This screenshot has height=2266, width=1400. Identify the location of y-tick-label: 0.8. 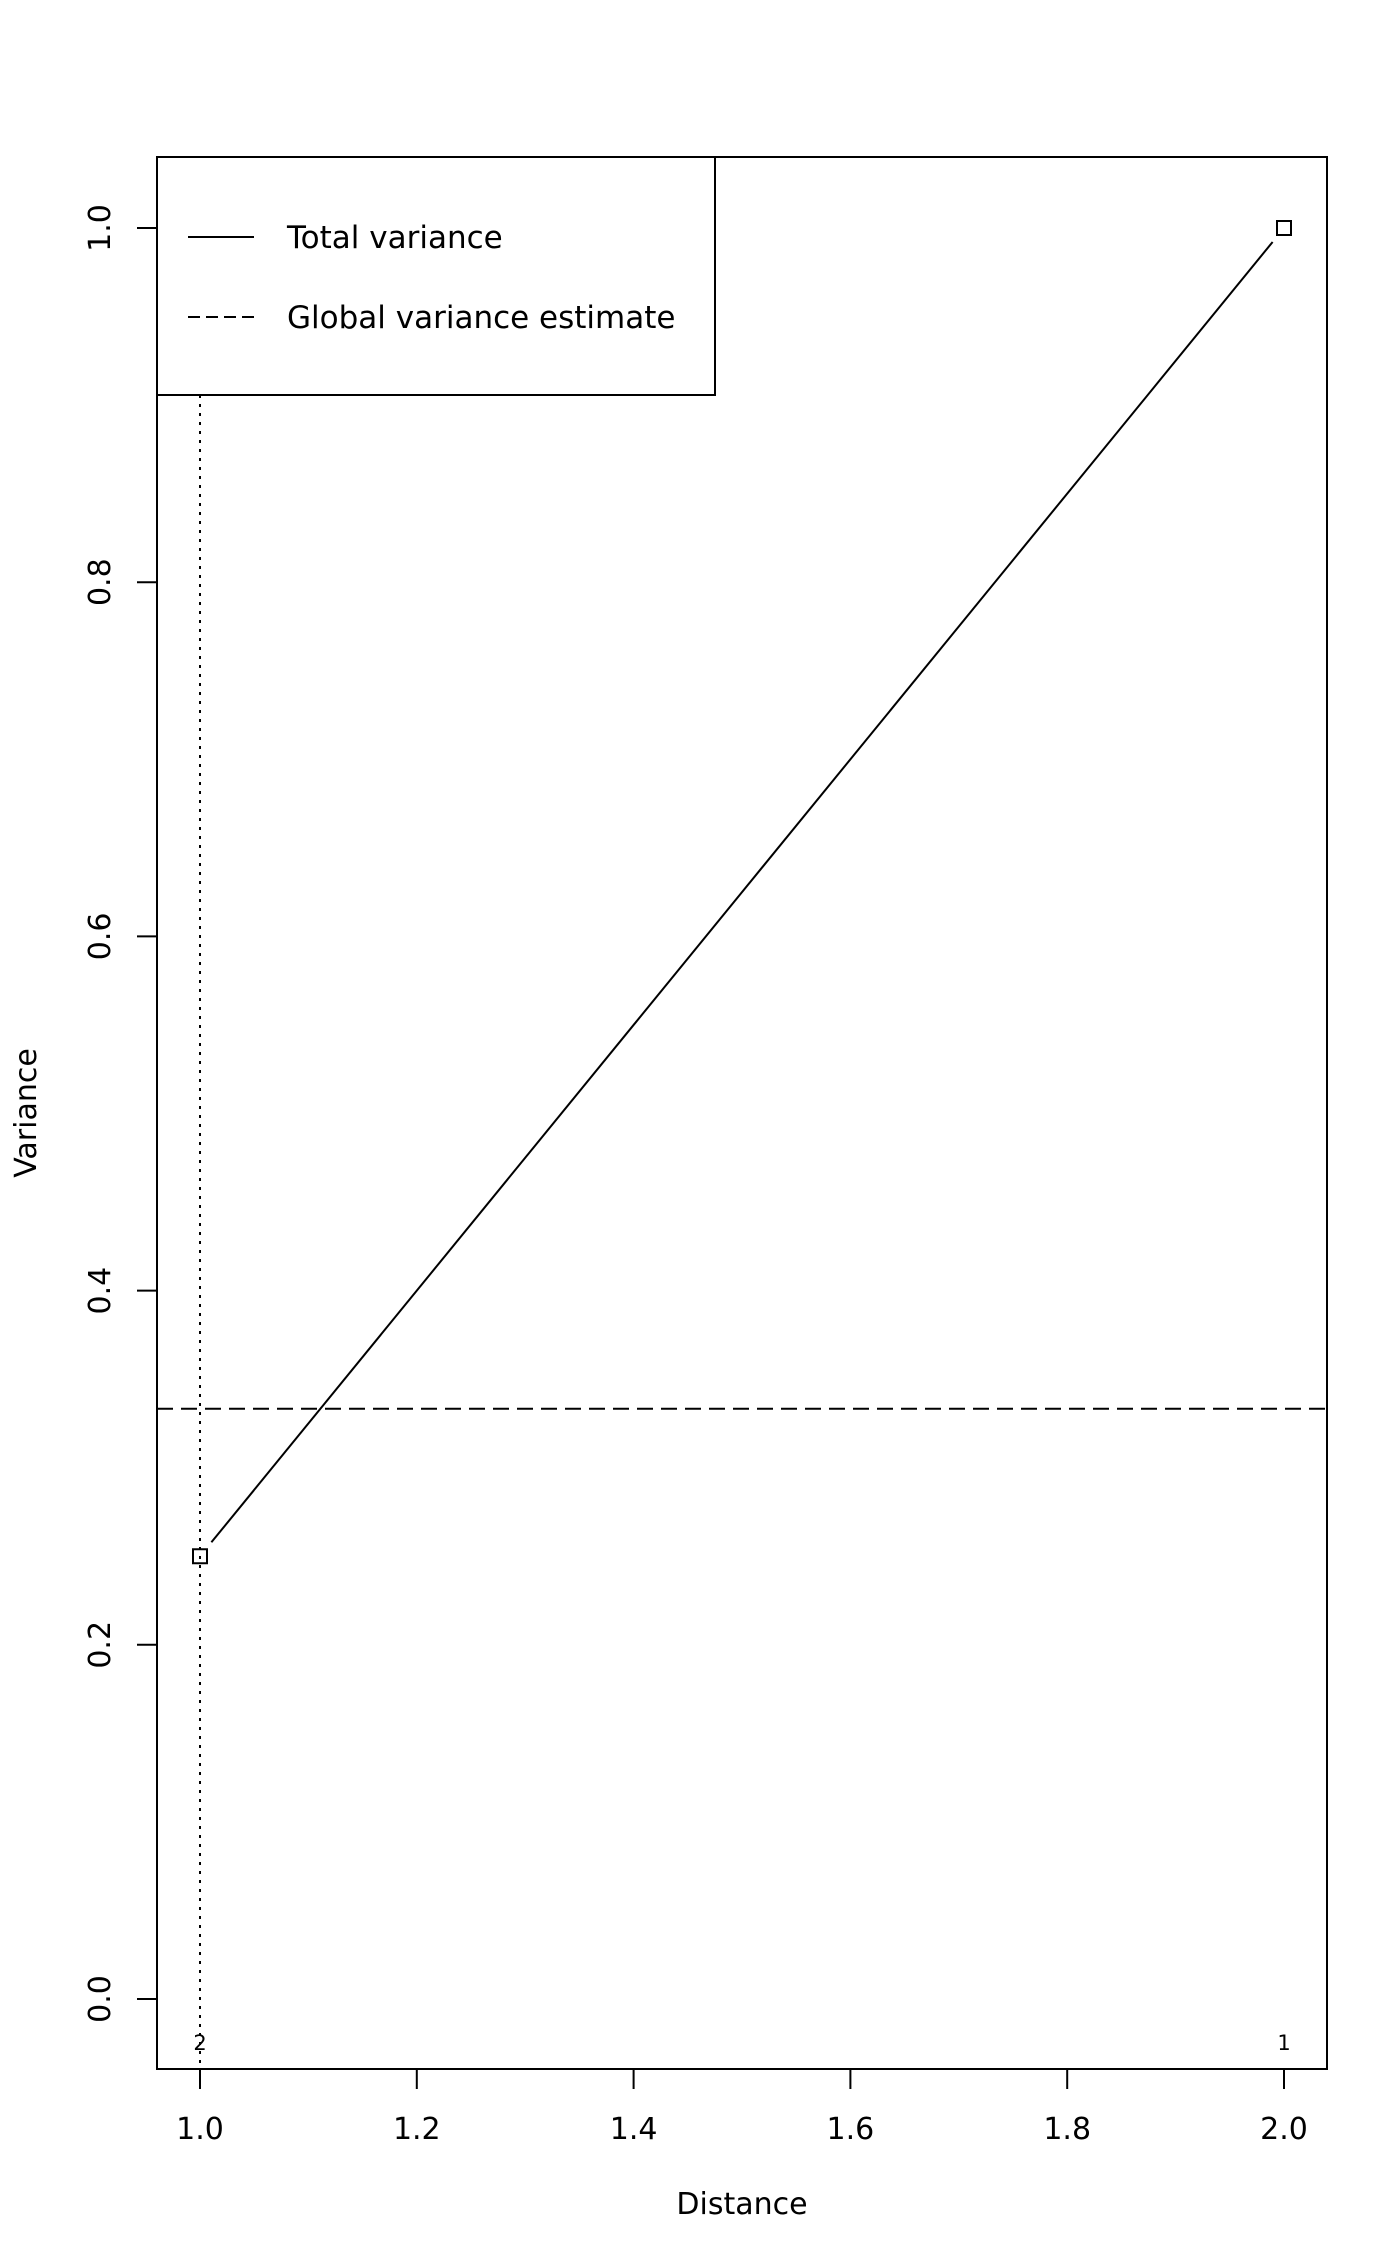
(100, 582).